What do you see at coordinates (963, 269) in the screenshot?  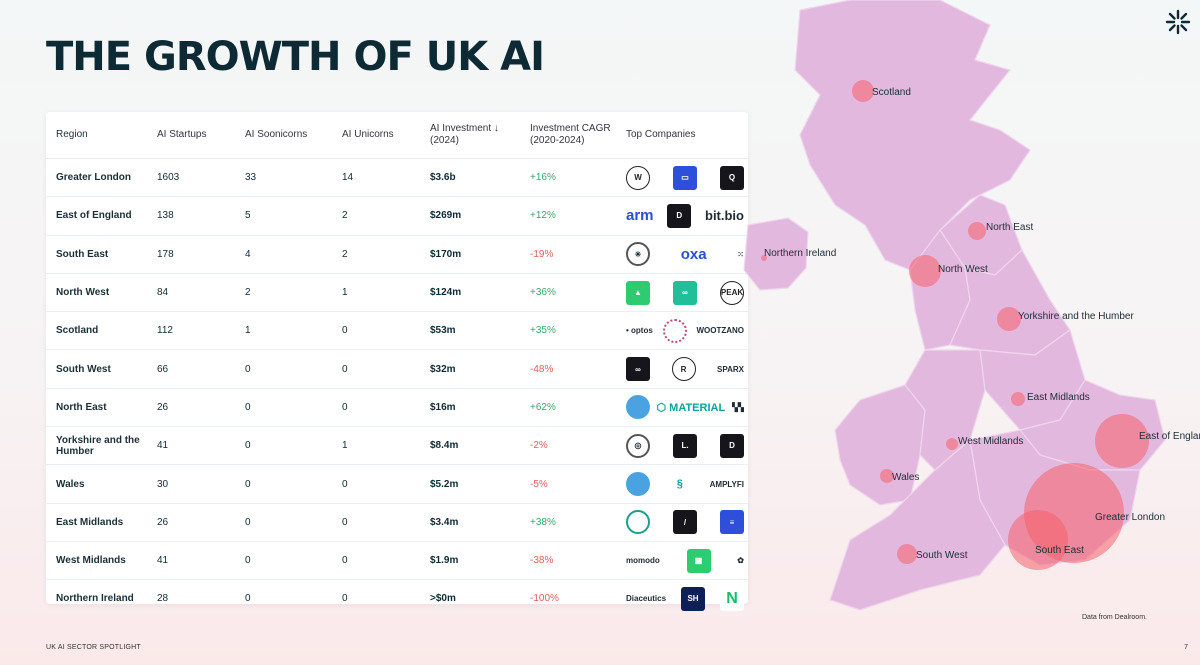 I see `label-north-west: North West` at bounding box center [963, 269].